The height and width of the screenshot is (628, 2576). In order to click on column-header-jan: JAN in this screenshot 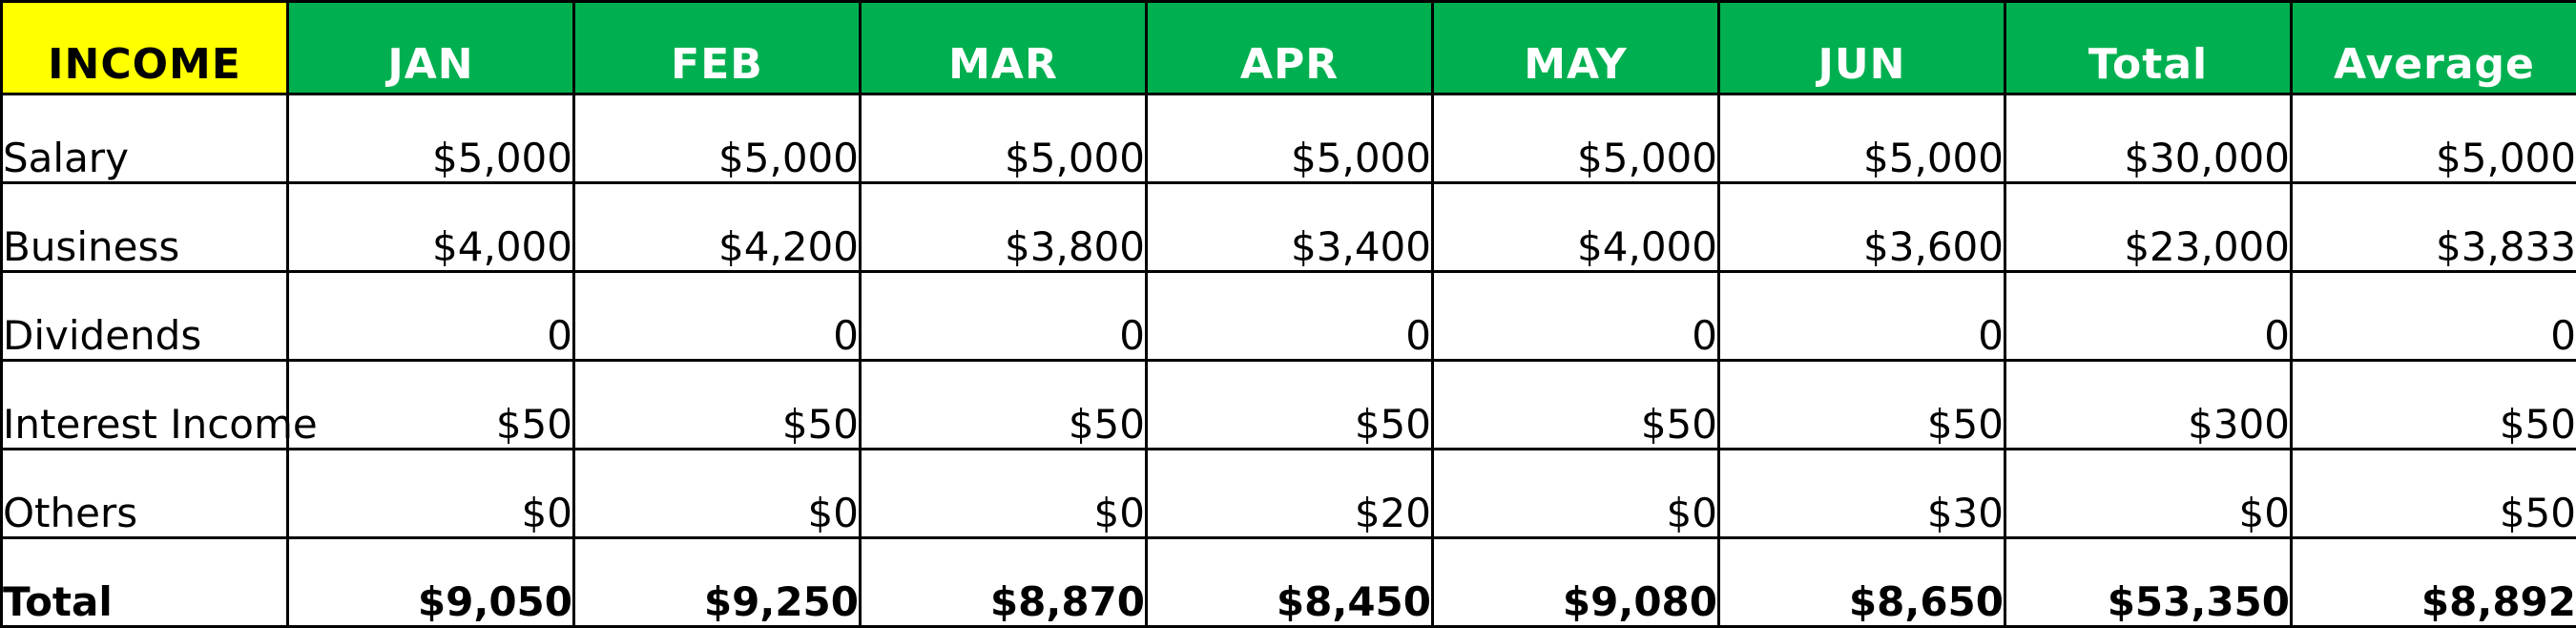, I will do `click(431, 48)`.